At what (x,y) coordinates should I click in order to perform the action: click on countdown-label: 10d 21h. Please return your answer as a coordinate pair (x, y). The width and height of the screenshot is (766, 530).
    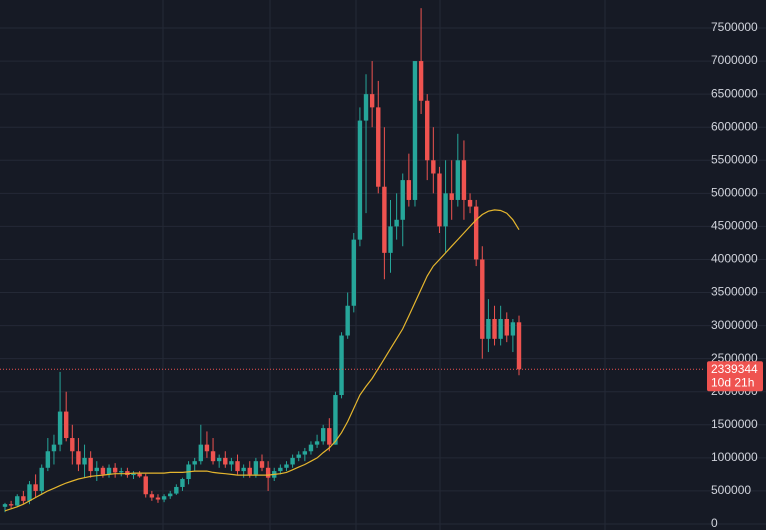
    Looking at the image, I should click on (732, 382).